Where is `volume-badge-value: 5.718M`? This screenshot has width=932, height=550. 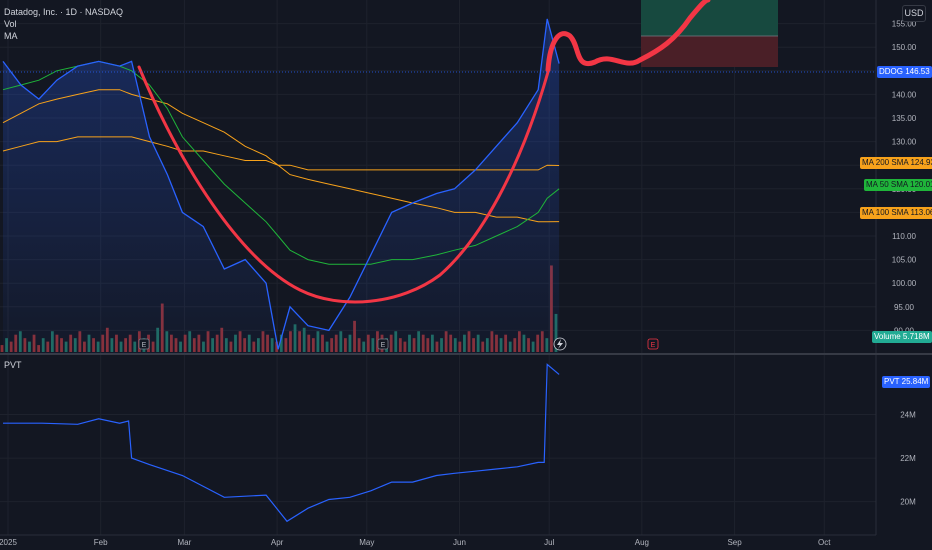
volume-badge-value: 5.718M is located at coordinates (916, 336).